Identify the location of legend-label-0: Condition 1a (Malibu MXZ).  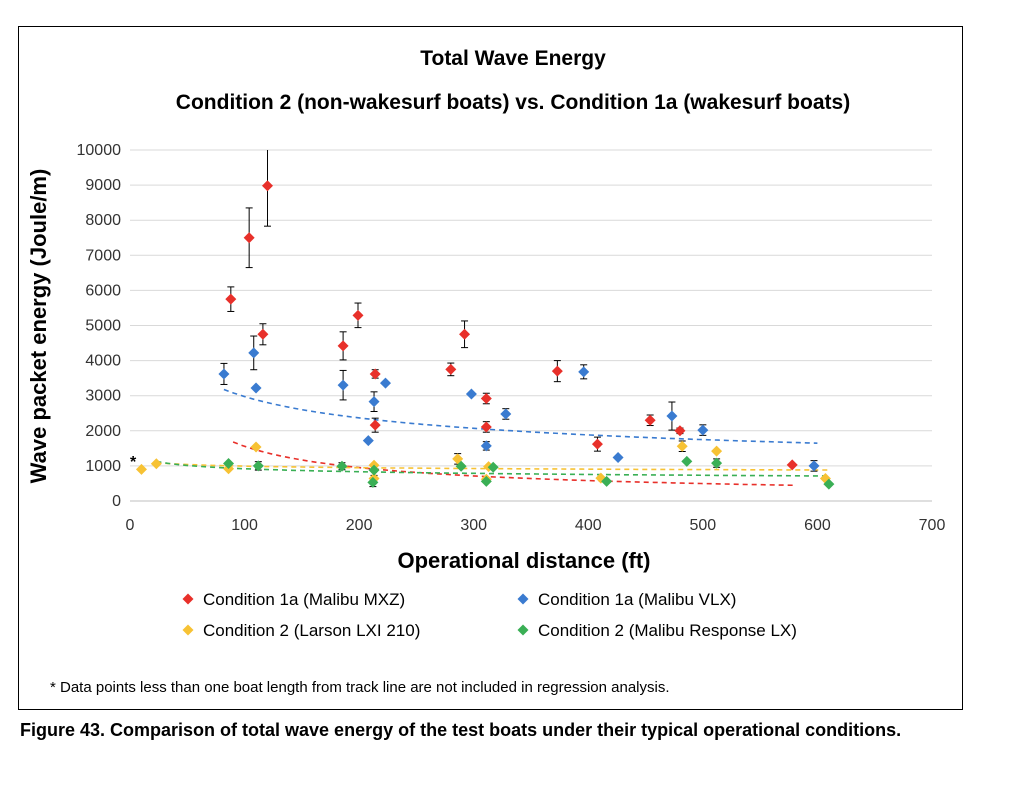
(304, 599).